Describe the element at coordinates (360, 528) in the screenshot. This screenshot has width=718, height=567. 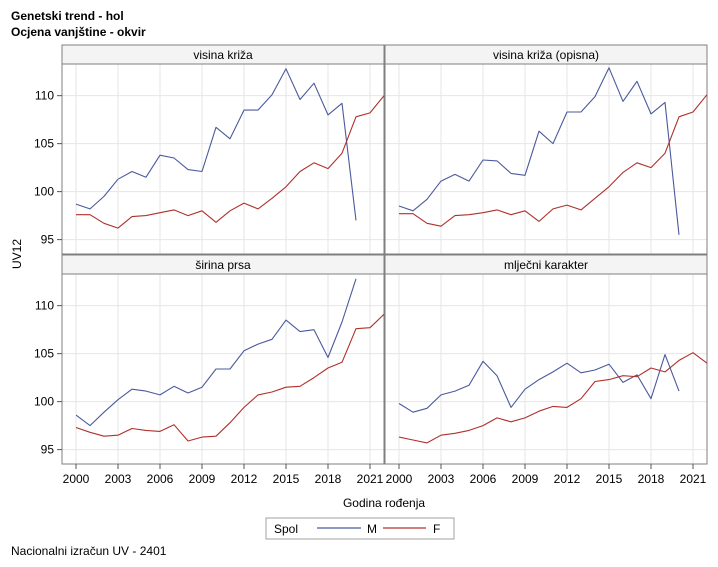
I see `legend: Spol M F` at that location.